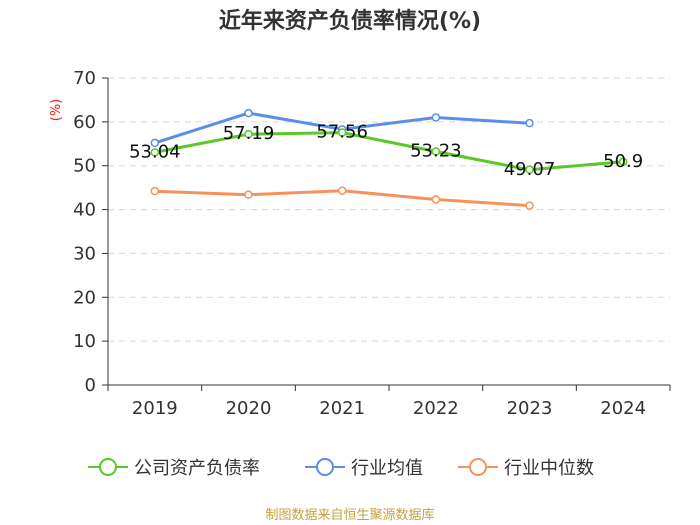 Image resolution: width=700 pixels, height=525 pixels. What do you see at coordinates (84, 297) in the screenshot?
I see `y-tick-label: 20` at bounding box center [84, 297].